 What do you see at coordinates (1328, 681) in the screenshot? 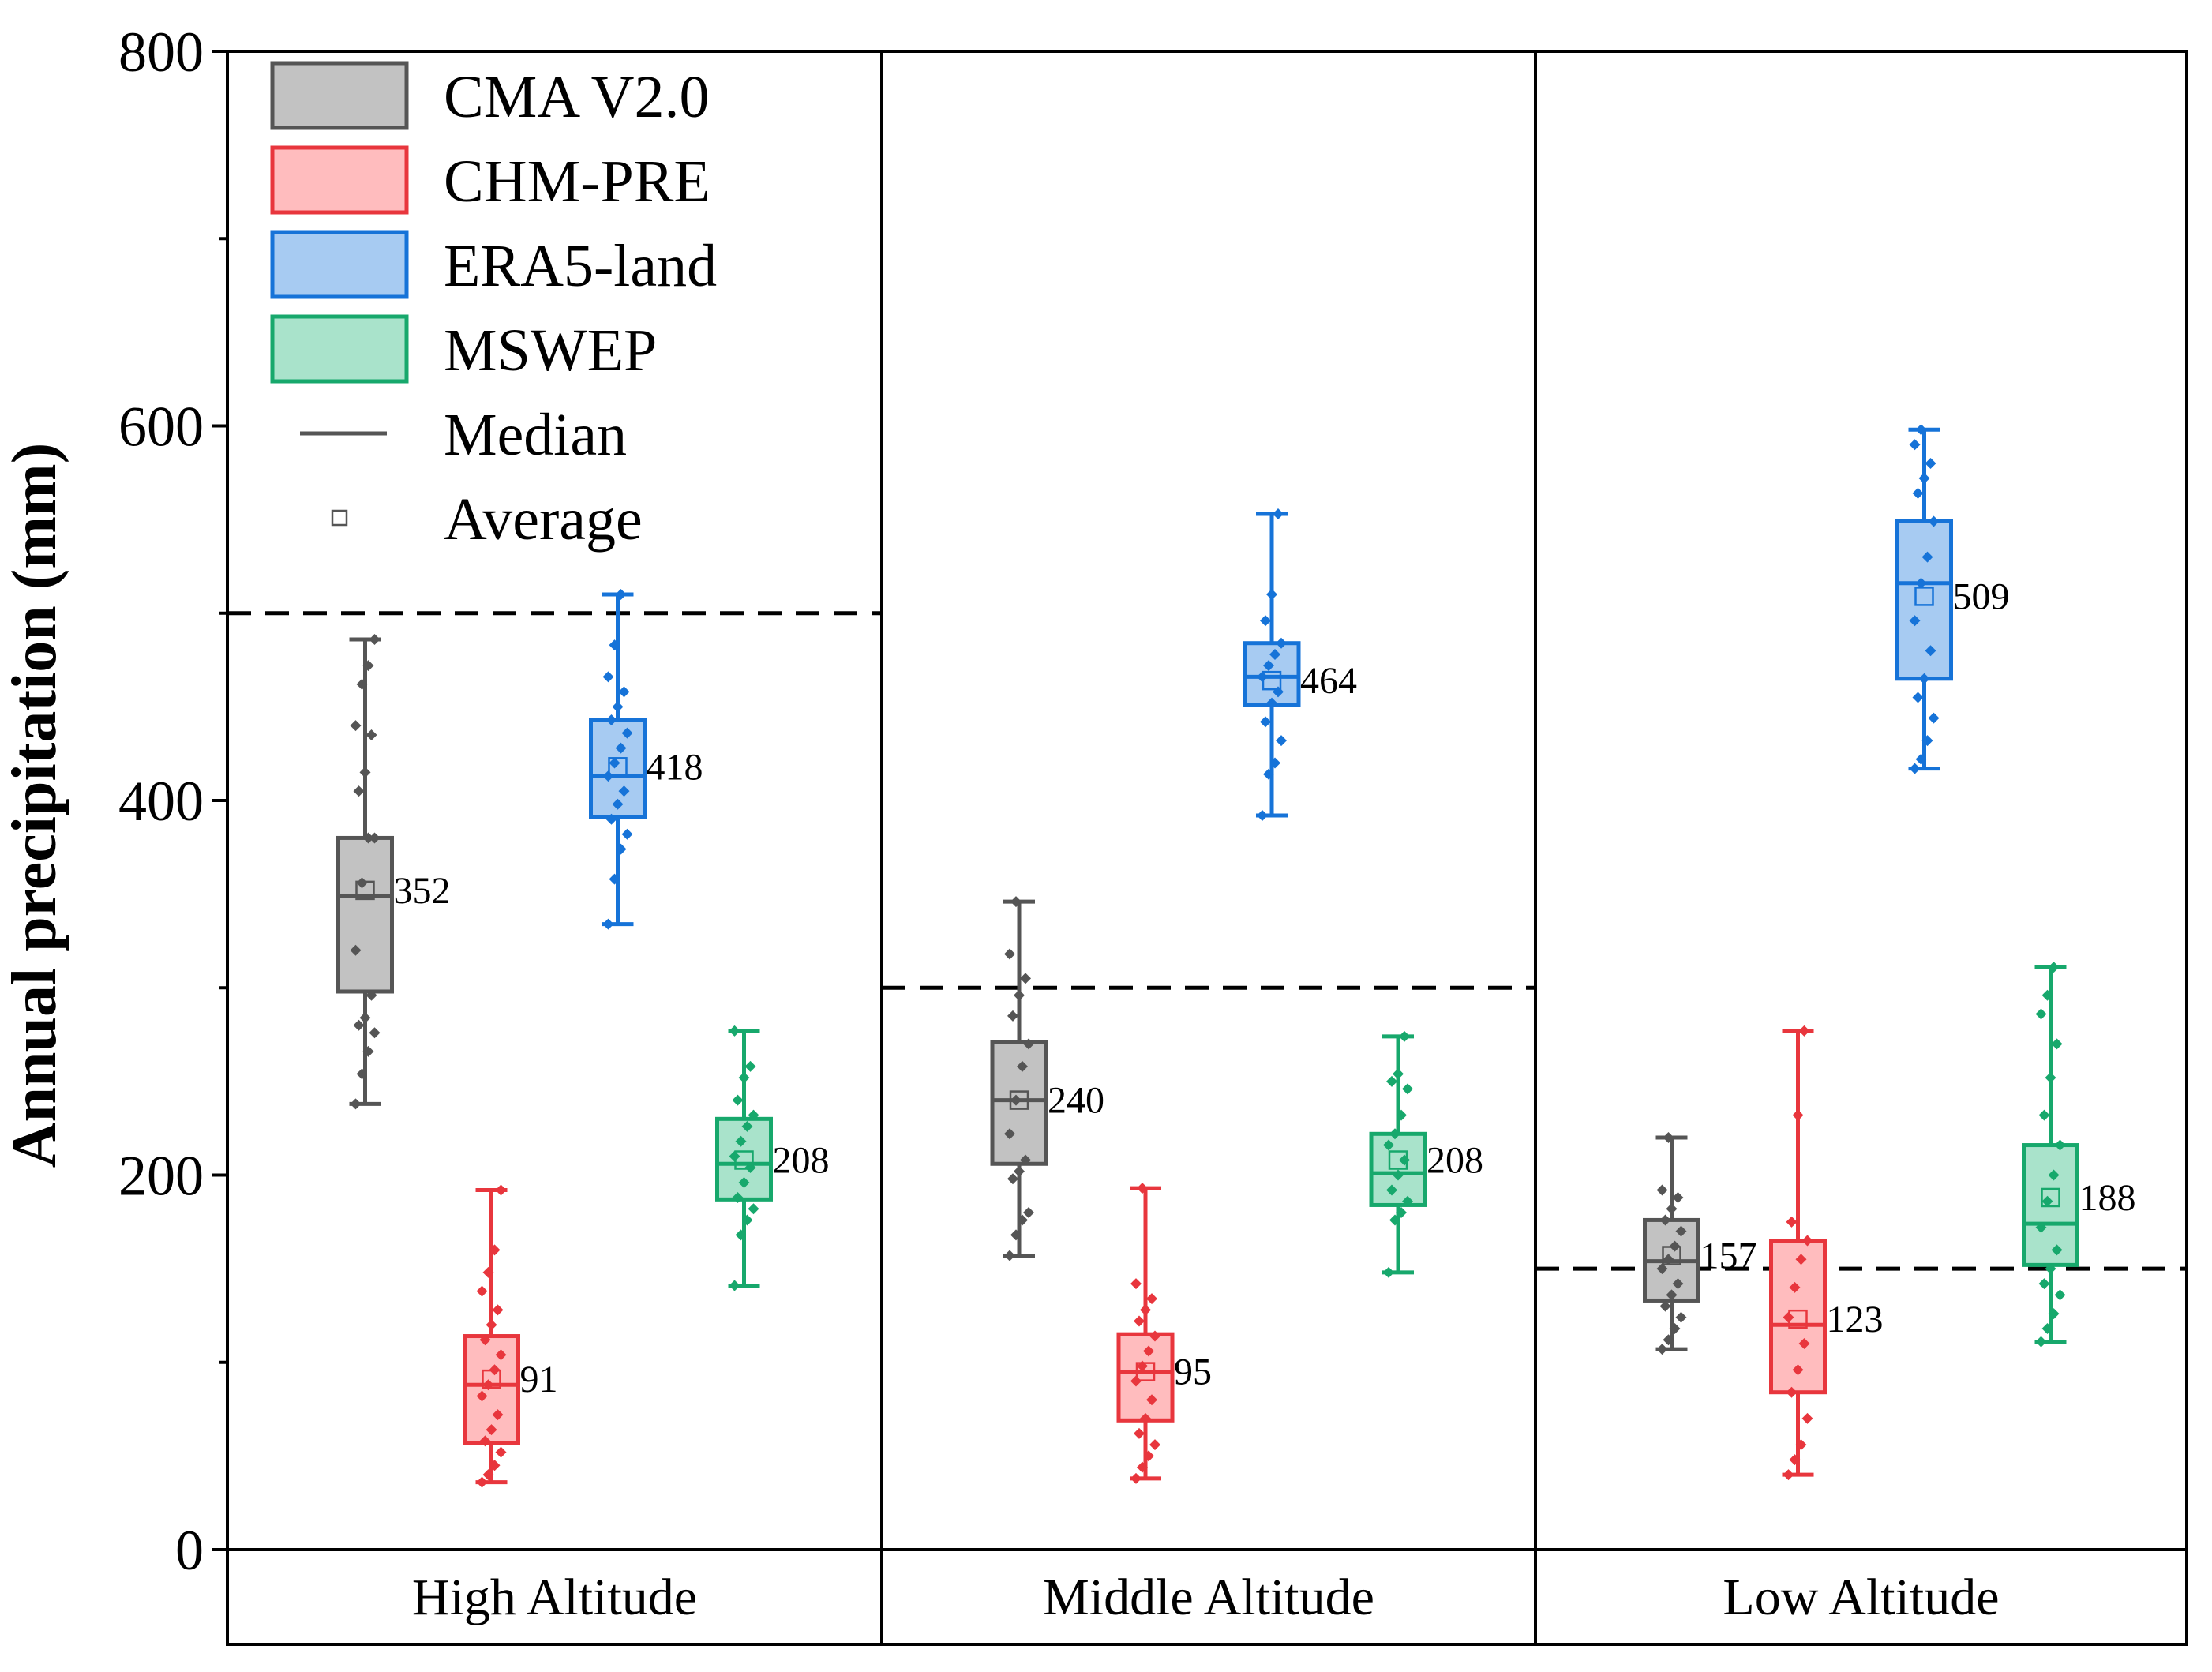
I see `mean-value-label: 464` at bounding box center [1328, 681].